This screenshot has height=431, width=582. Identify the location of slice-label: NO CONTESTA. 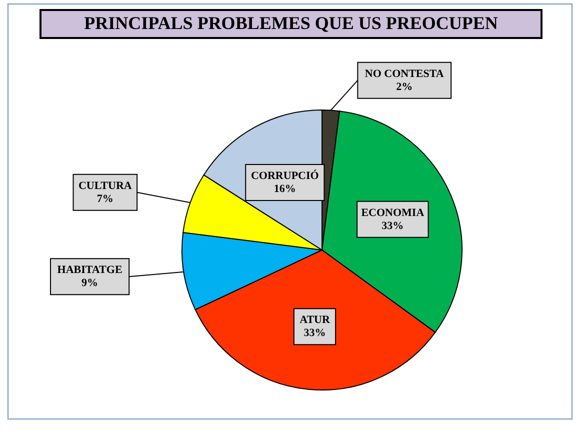
(404, 74).